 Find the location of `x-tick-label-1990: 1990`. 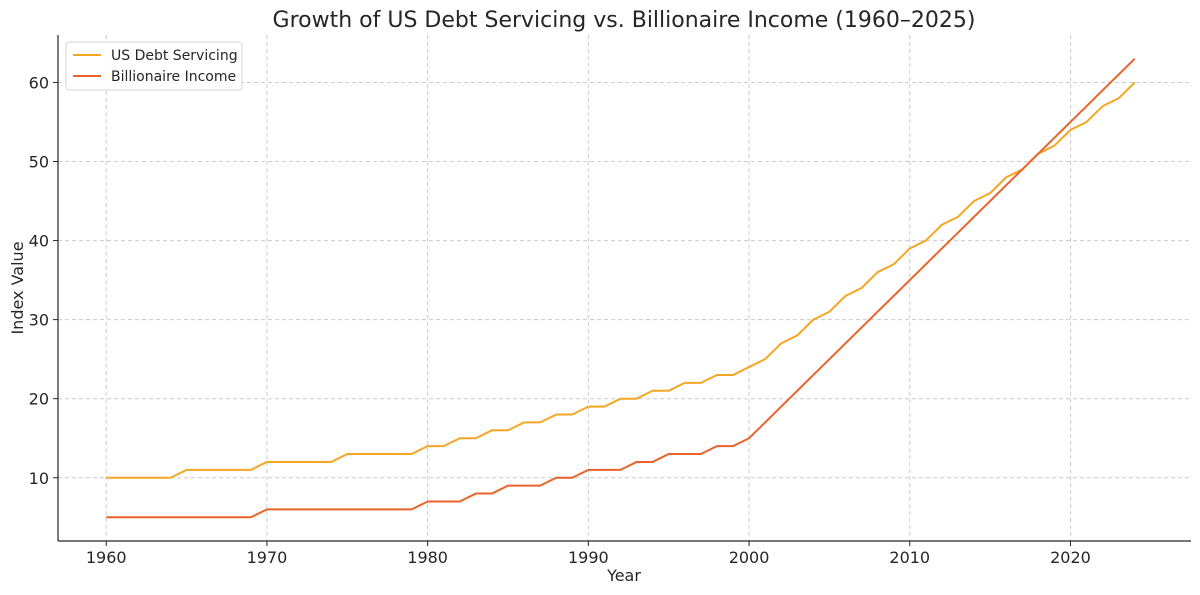

x-tick-label-1990: 1990 is located at coordinates (588, 557).